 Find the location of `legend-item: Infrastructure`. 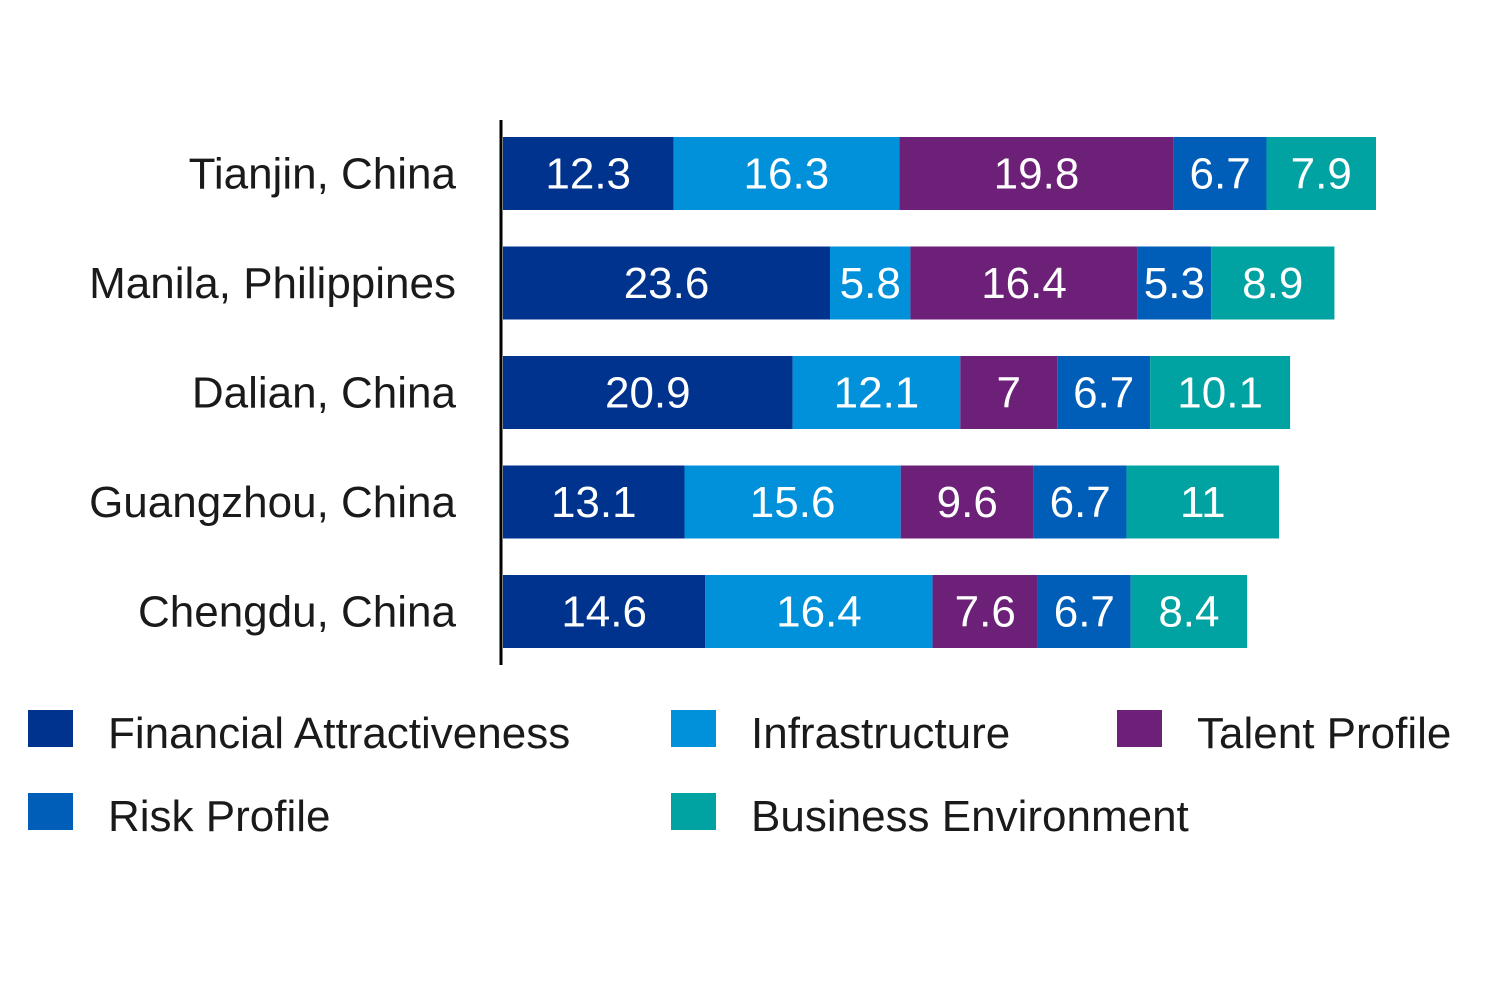

legend-item: Infrastructure is located at coordinates (840, 733).